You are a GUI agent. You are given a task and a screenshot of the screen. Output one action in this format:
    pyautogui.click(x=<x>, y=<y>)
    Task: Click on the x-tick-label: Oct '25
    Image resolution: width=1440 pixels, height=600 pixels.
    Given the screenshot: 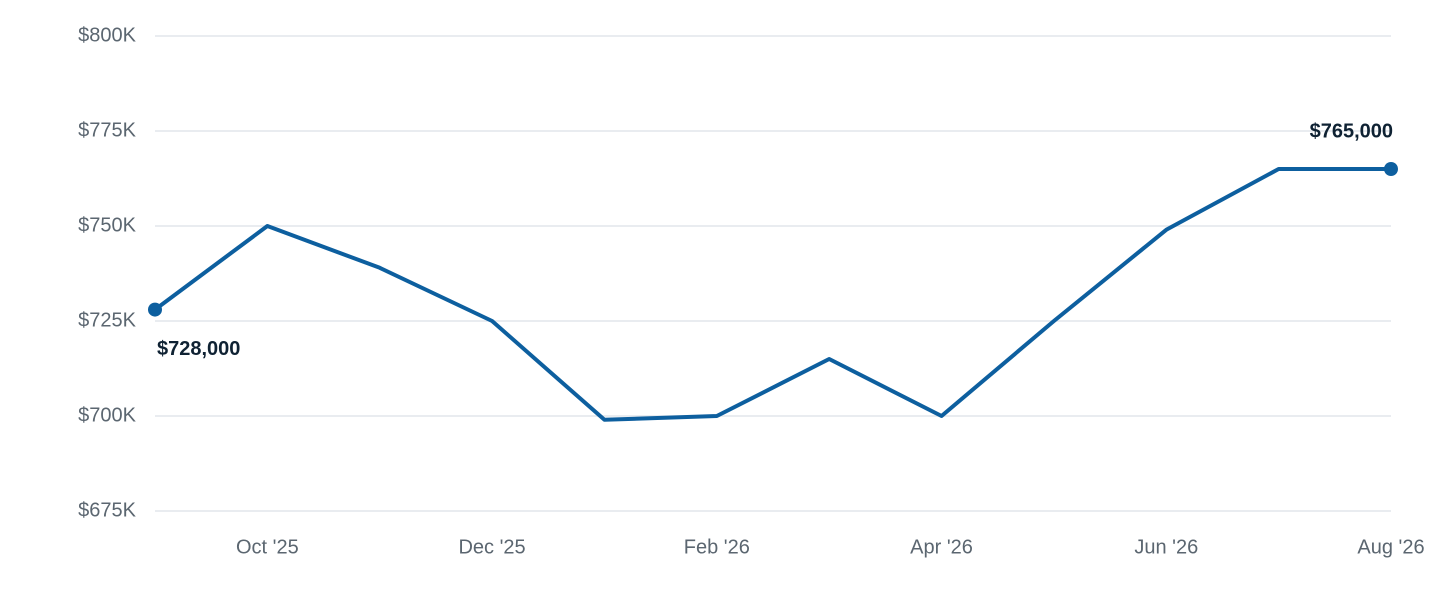 What is the action you would take?
    pyautogui.click(x=267, y=547)
    